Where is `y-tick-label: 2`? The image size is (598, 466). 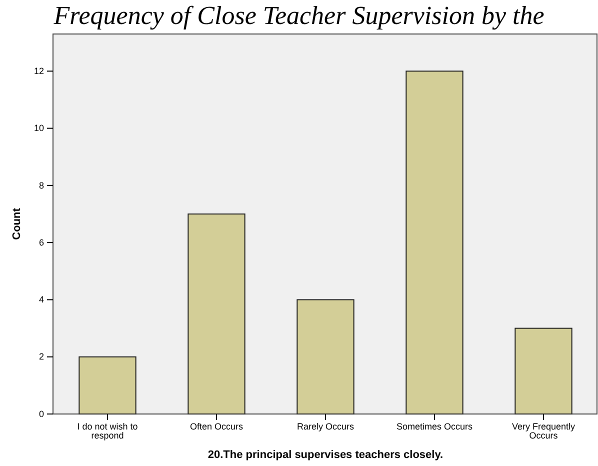
y-tick-label: 2 is located at coordinates (41, 357).